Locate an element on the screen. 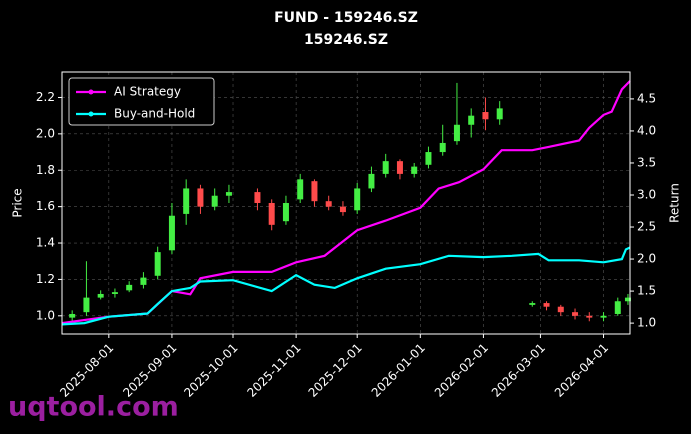 The width and height of the screenshot is (691, 434). y2-tick-label: 1.0 is located at coordinates (646, 323).